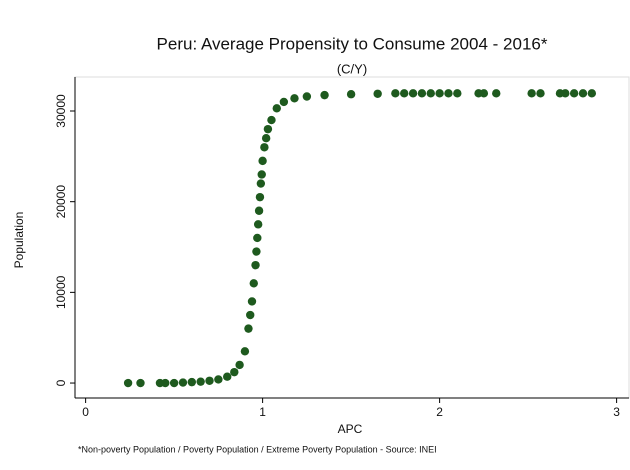 Image resolution: width=630 pixels, height=470 pixels. Describe the element at coordinates (61, 292) in the screenshot. I see `y-tick-label: 10000` at that location.